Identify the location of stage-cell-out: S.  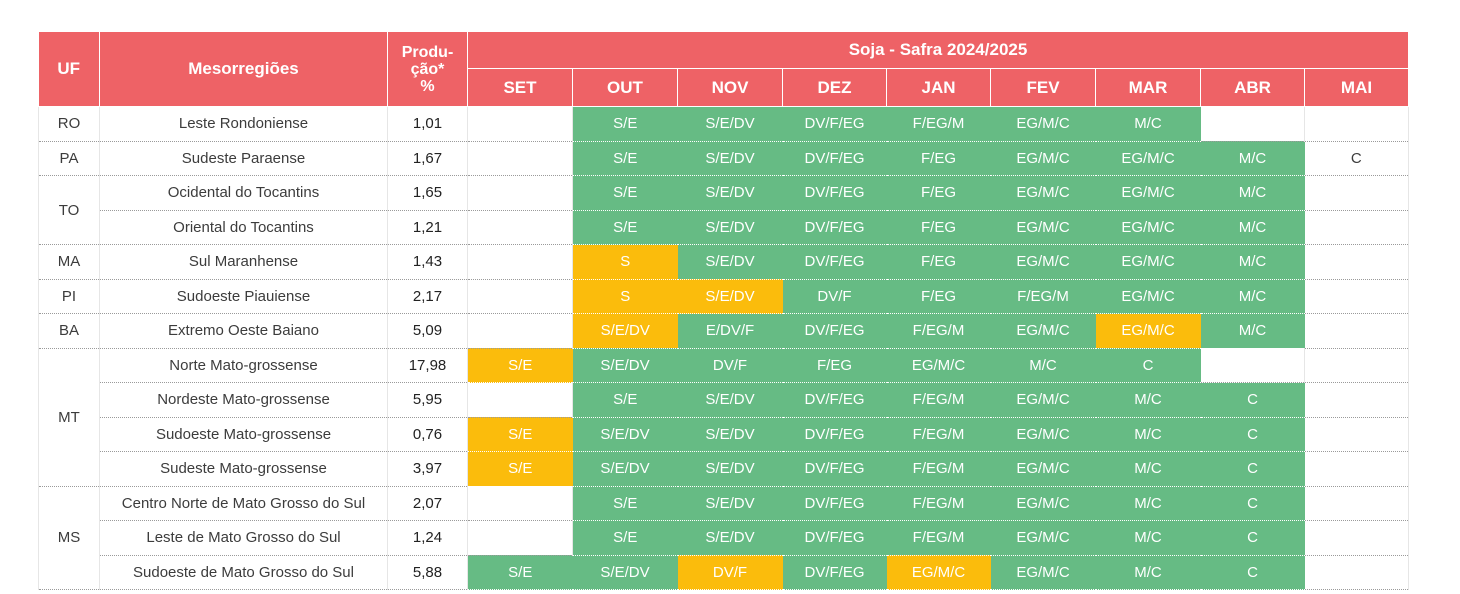
(625, 262).